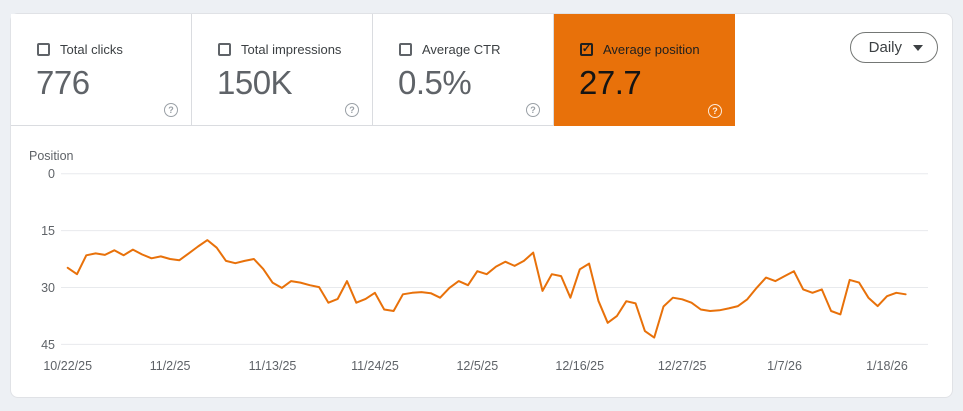  Describe the element at coordinates (63, 82) in the screenshot. I see `metric-value: 776` at that location.